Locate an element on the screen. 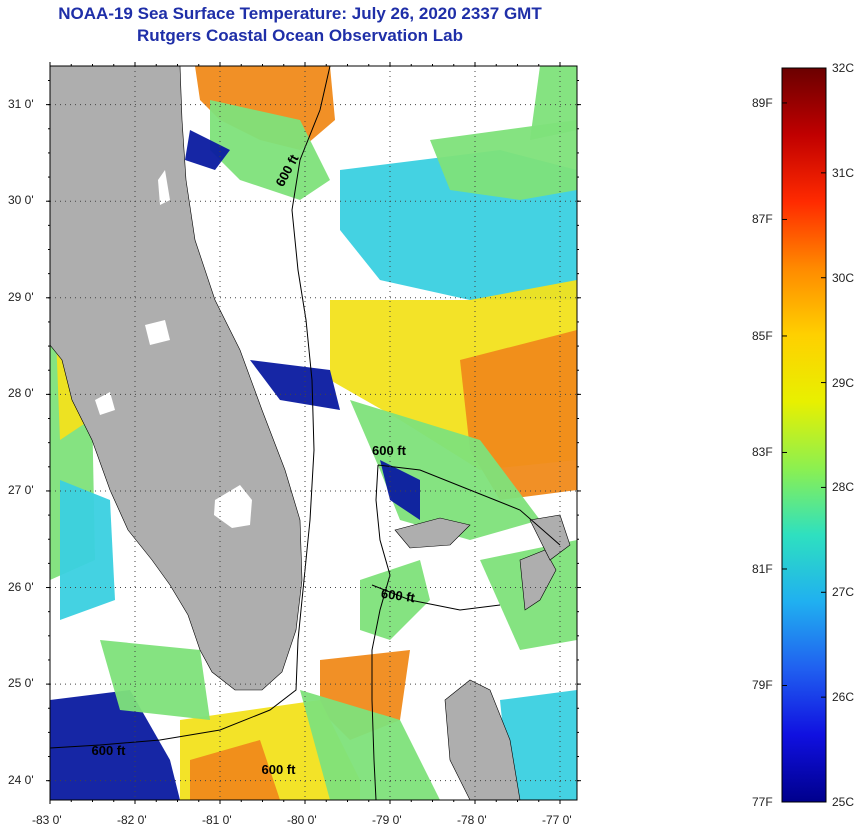 The image size is (864, 832). lat-tick-label: 28 0' is located at coordinates (21, 393).